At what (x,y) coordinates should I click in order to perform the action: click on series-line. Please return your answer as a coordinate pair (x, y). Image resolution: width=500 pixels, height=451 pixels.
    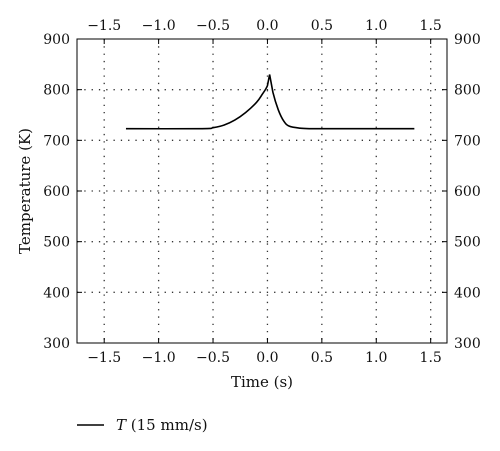
    Looking at the image, I should click on (270, 102).